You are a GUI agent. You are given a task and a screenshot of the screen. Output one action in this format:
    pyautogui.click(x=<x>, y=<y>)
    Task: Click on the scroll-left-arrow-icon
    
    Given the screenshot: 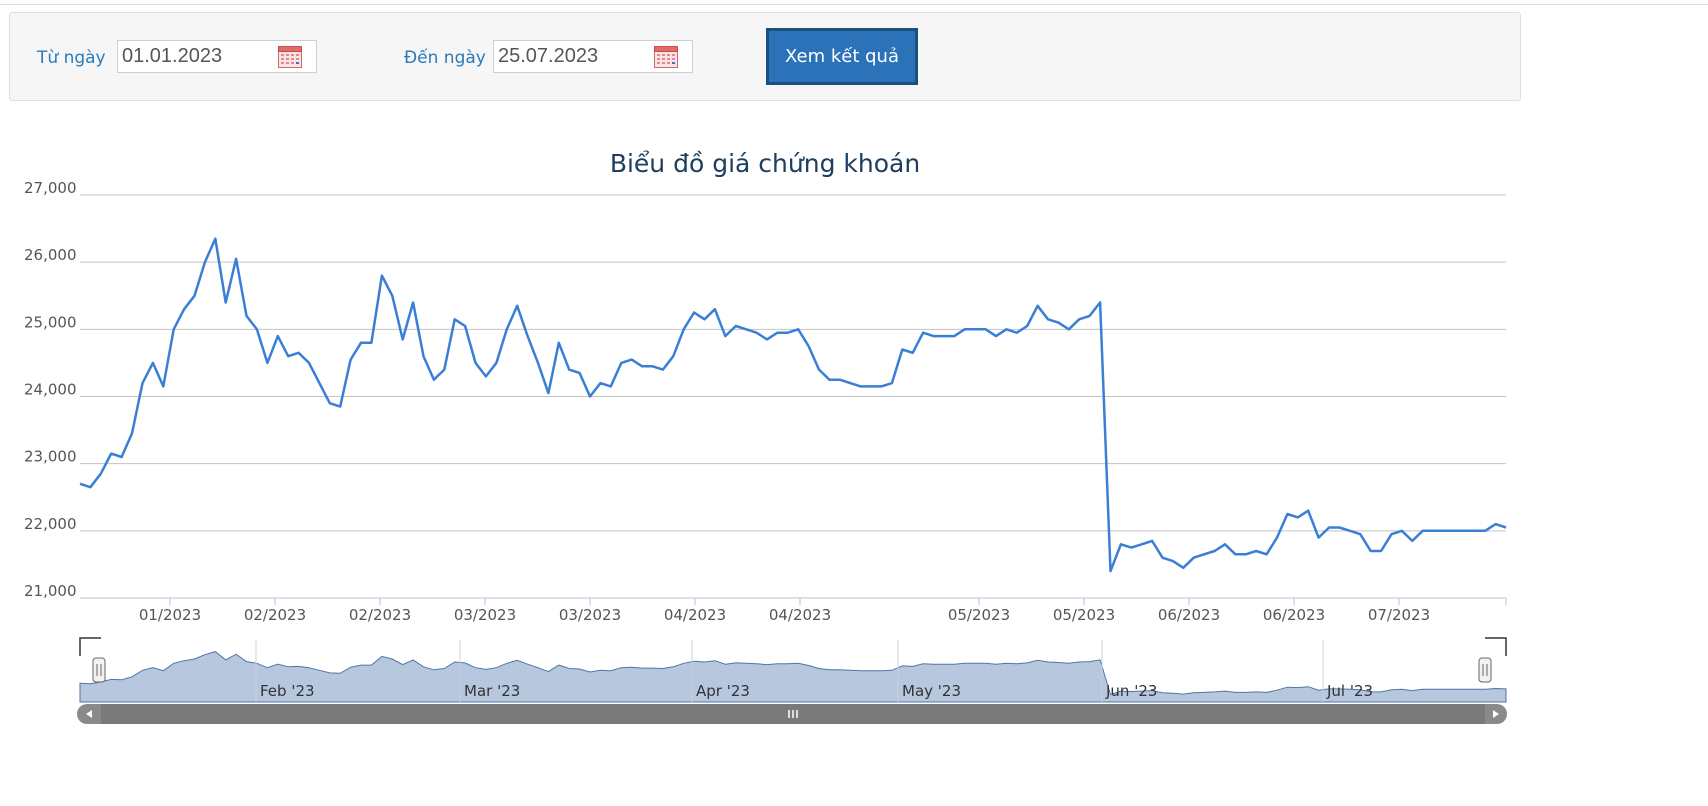 What is the action you would take?
    pyautogui.click(x=89, y=714)
    